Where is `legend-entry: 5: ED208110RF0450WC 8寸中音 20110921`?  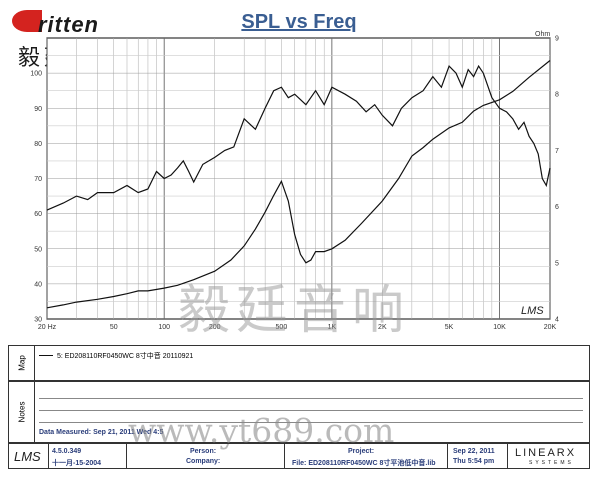 legend-entry: 5: ED208110RF0450WC 8寸中音 20110921 is located at coordinates (125, 356).